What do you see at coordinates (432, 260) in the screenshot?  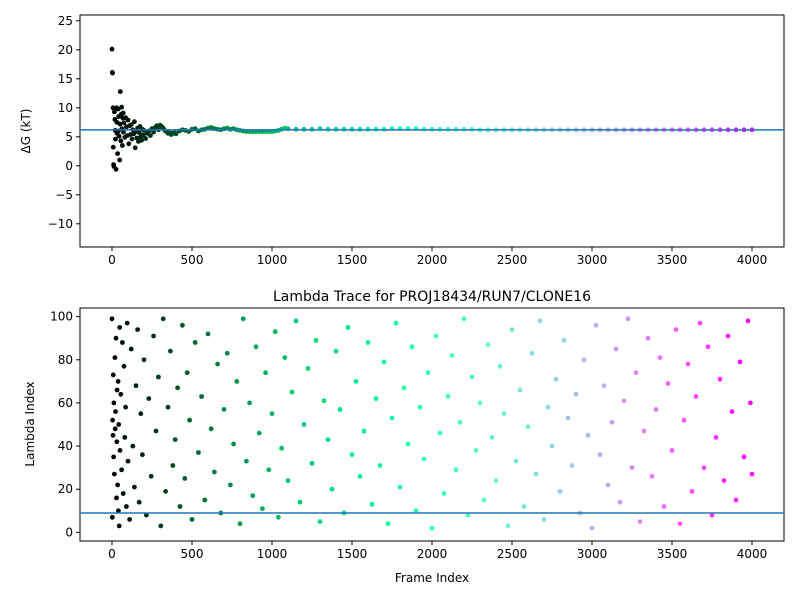 I see `x-tick-label: 2000` at bounding box center [432, 260].